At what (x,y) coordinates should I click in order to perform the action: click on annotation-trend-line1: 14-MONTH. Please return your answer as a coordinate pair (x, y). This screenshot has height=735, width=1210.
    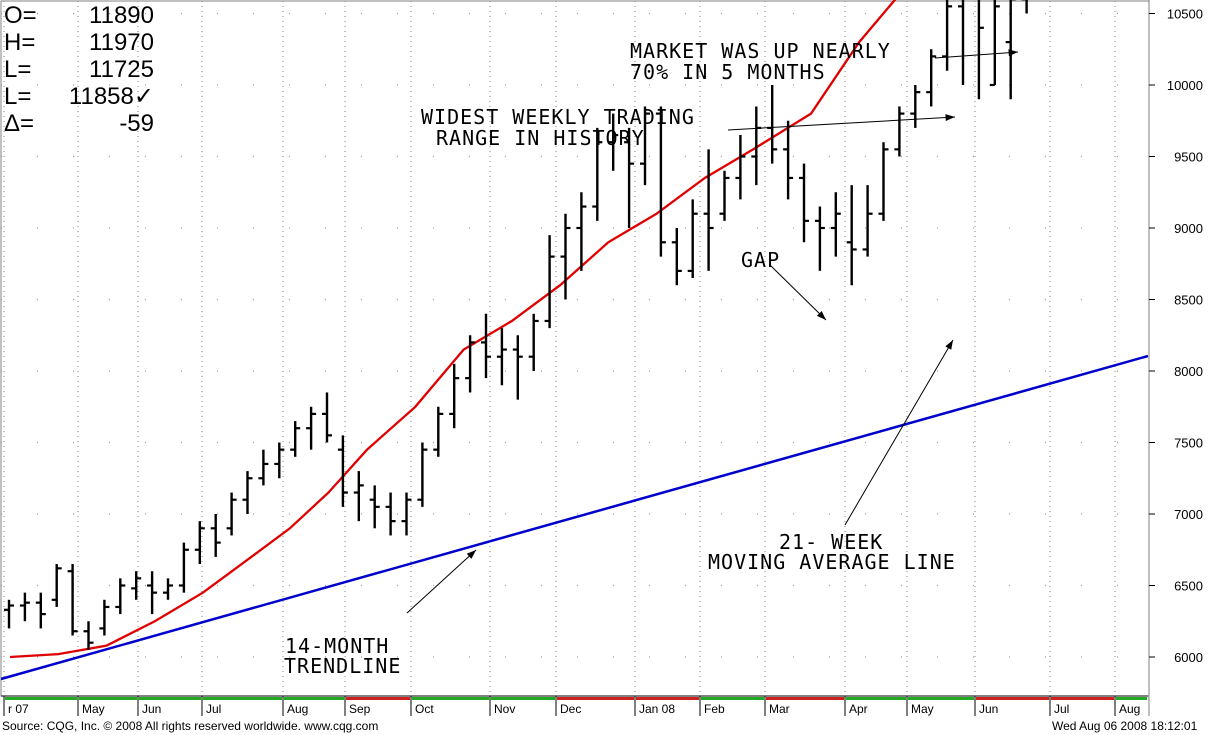
    Looking at the image, I should click on (337, 646).